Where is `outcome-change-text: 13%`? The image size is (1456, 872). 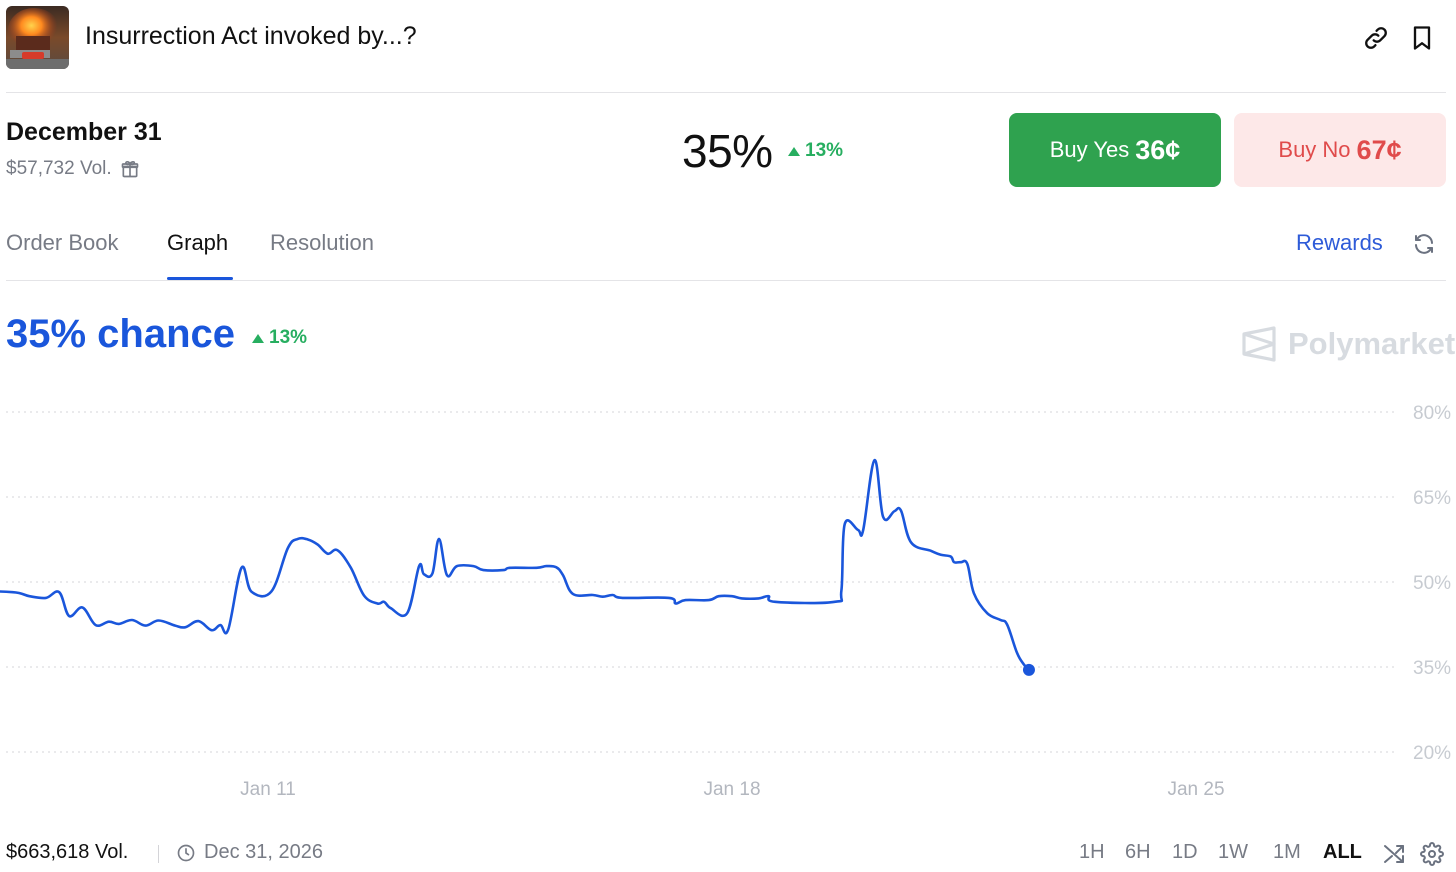
outcome-change-text: 13% is located at coordinates (824, 150).